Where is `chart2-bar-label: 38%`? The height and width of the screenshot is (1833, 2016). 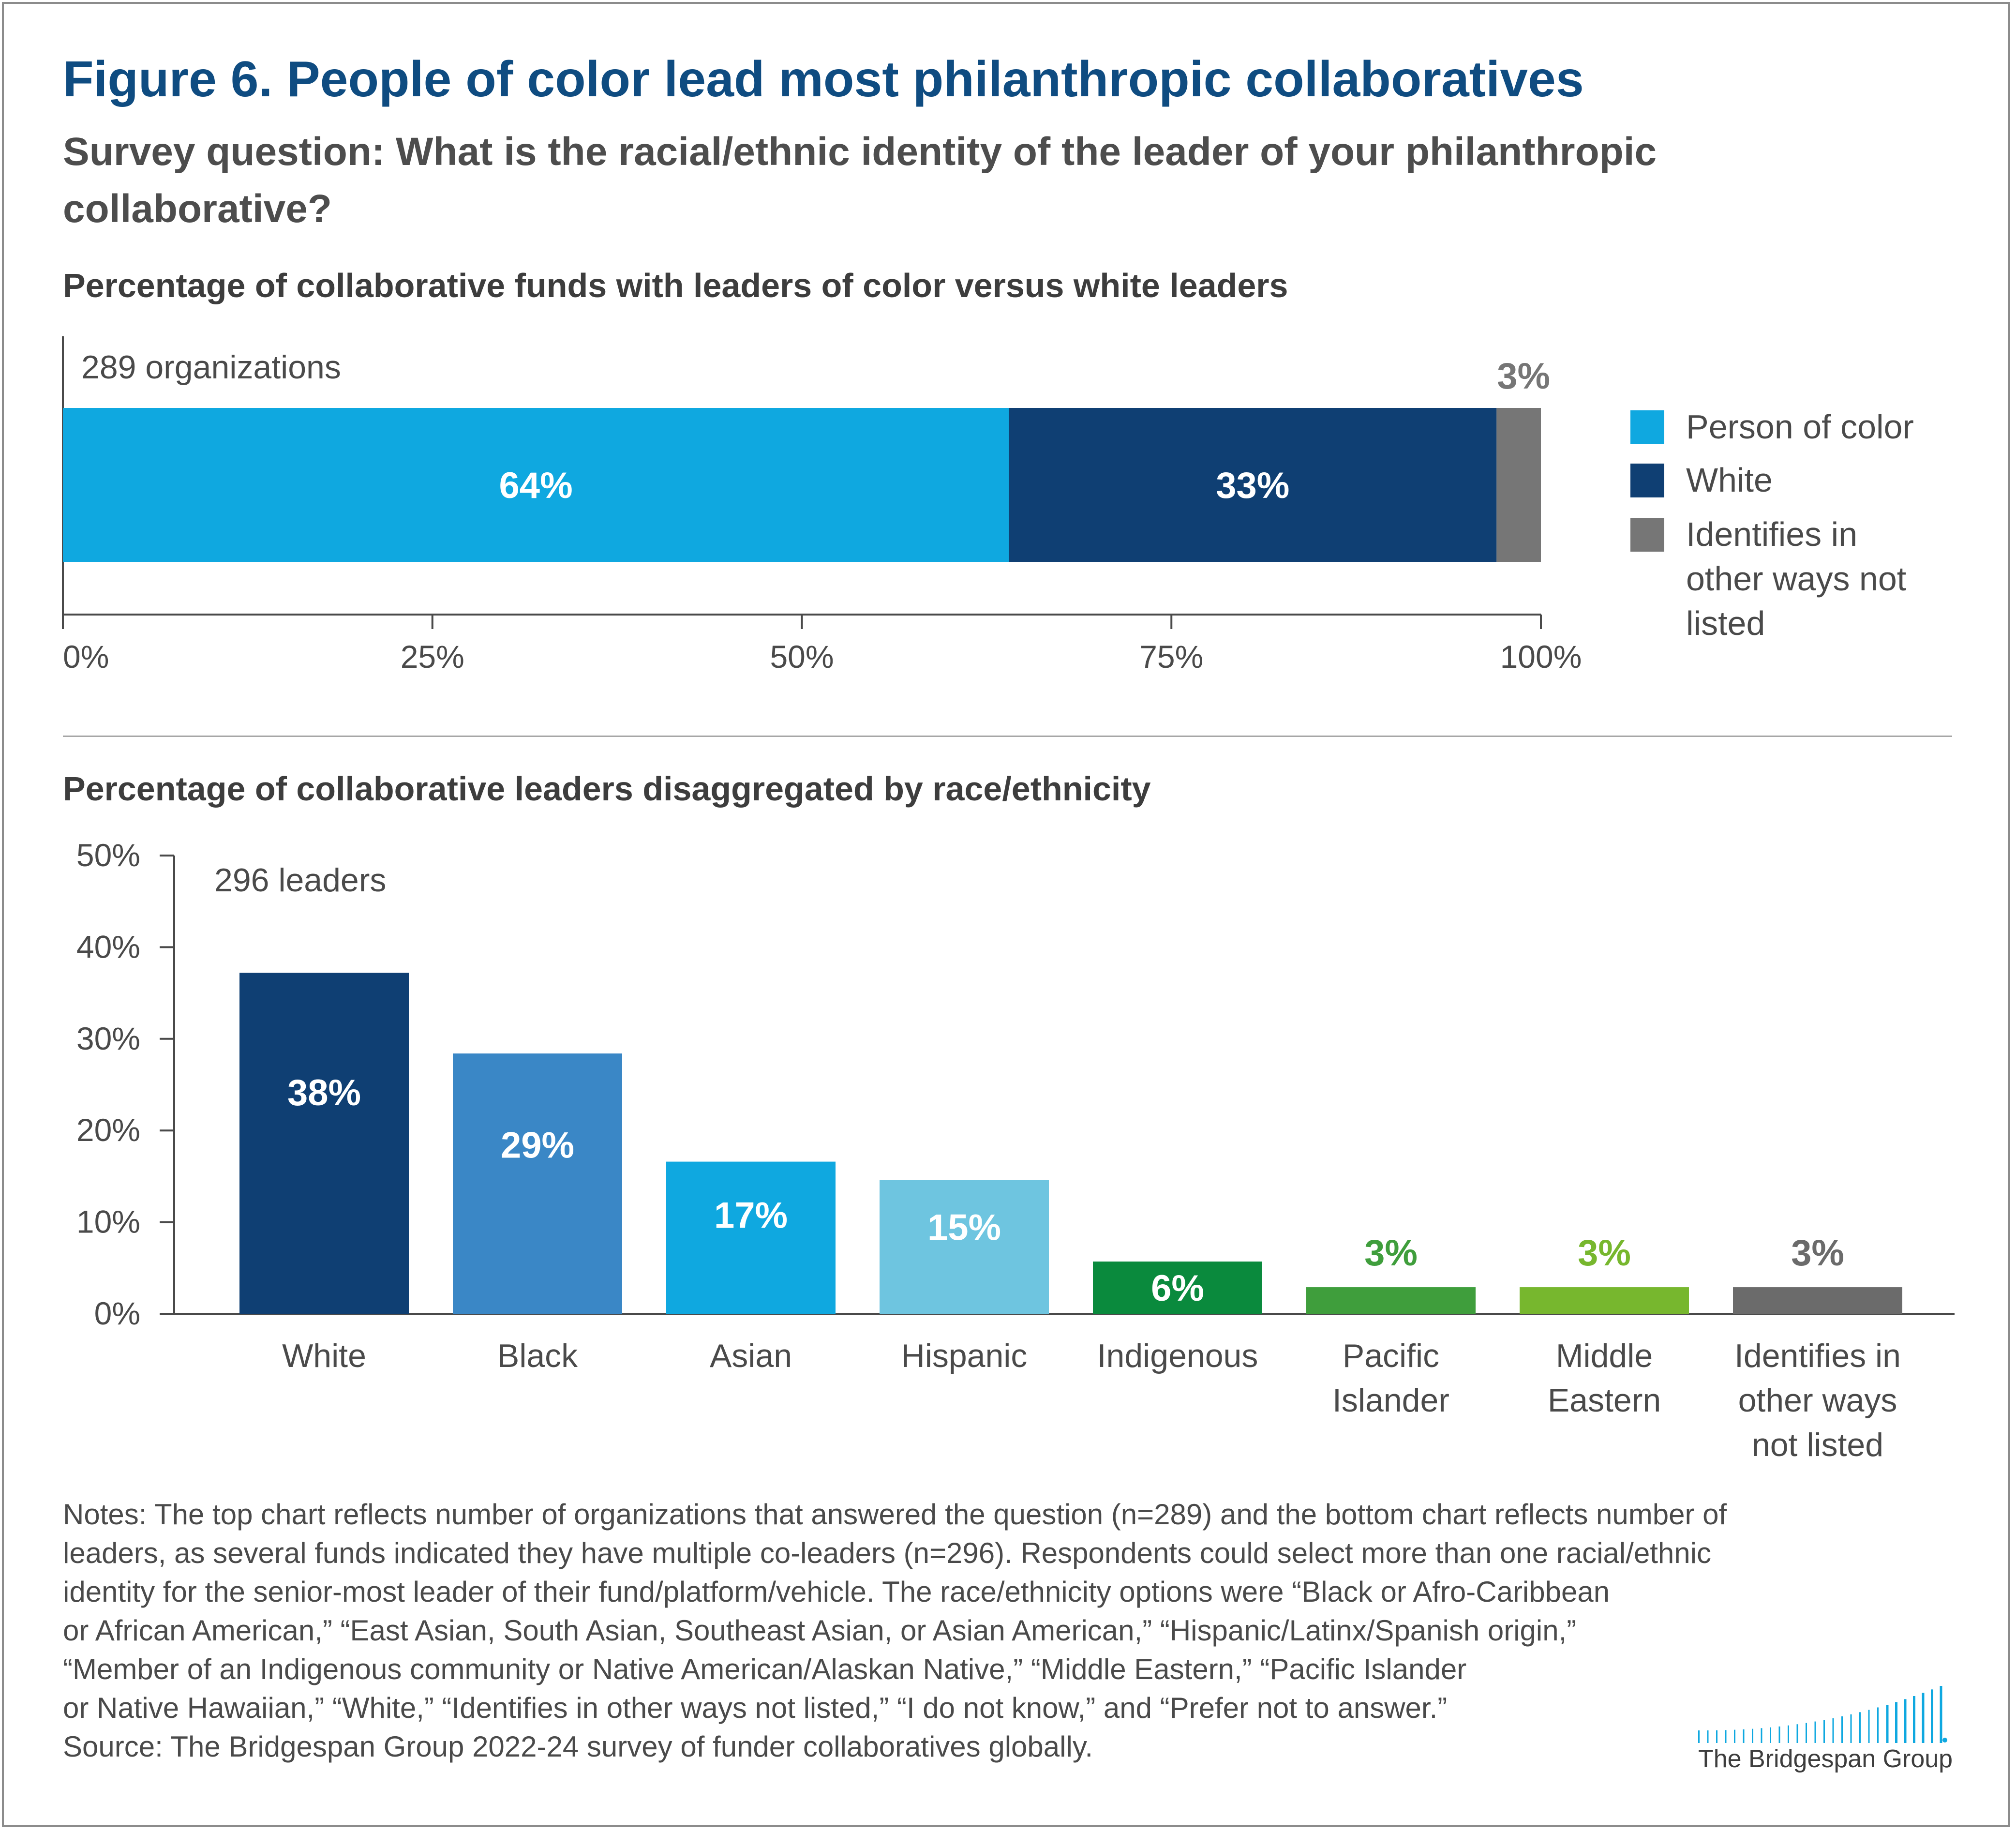
chart2-bar-label: 38% is located at coordinates (324, 1092).